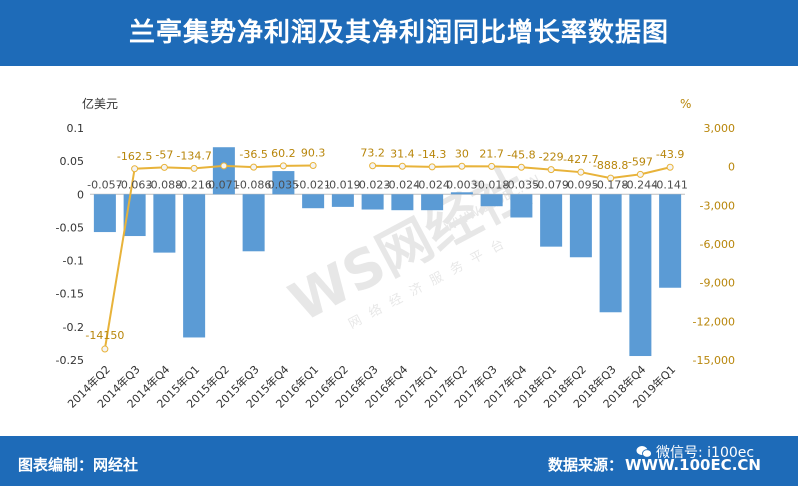 This screenshot has height=486, width=798. What do you see at coordinates (224, 184) in the screenshot?
I see `bar-value-label: 0.071` at bounding box center [224, 184].